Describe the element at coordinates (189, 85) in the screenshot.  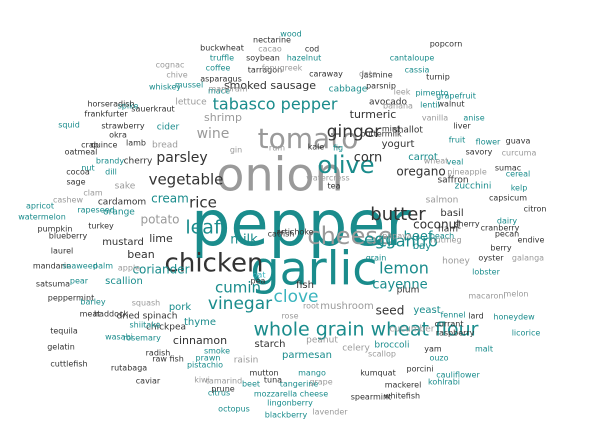
I see `word-mussel: mussel` at that location.